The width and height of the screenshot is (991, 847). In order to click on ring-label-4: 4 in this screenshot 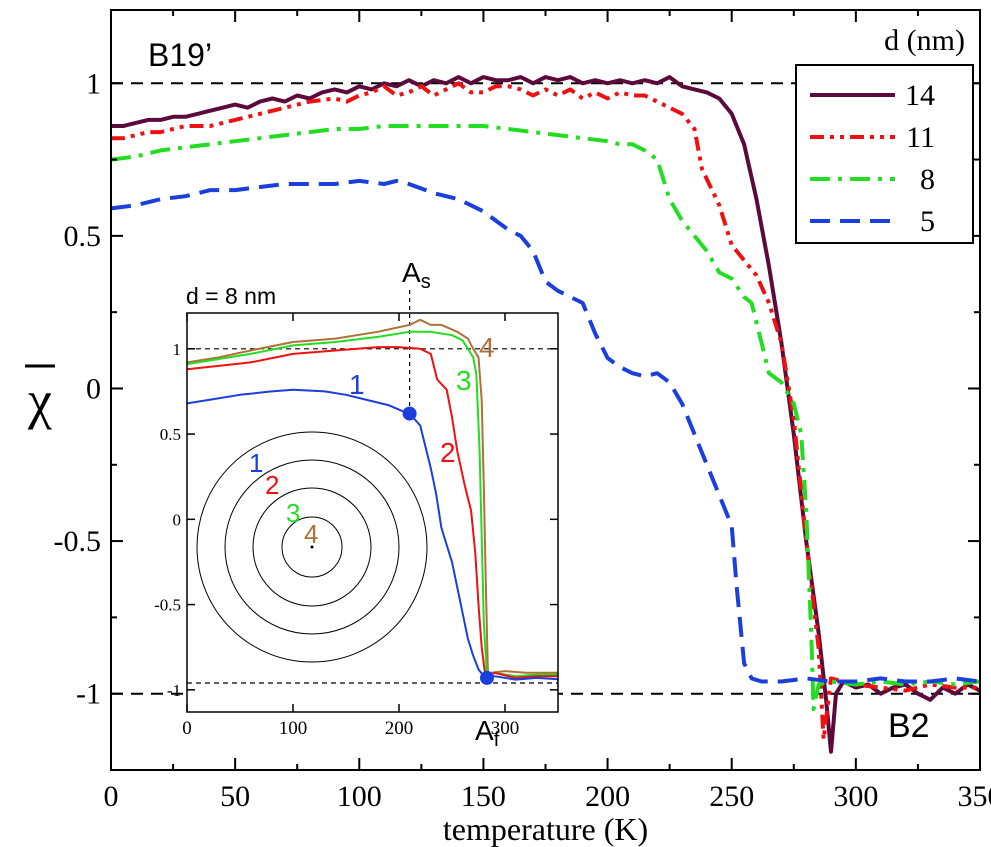, I will do `click(311, 534)`.